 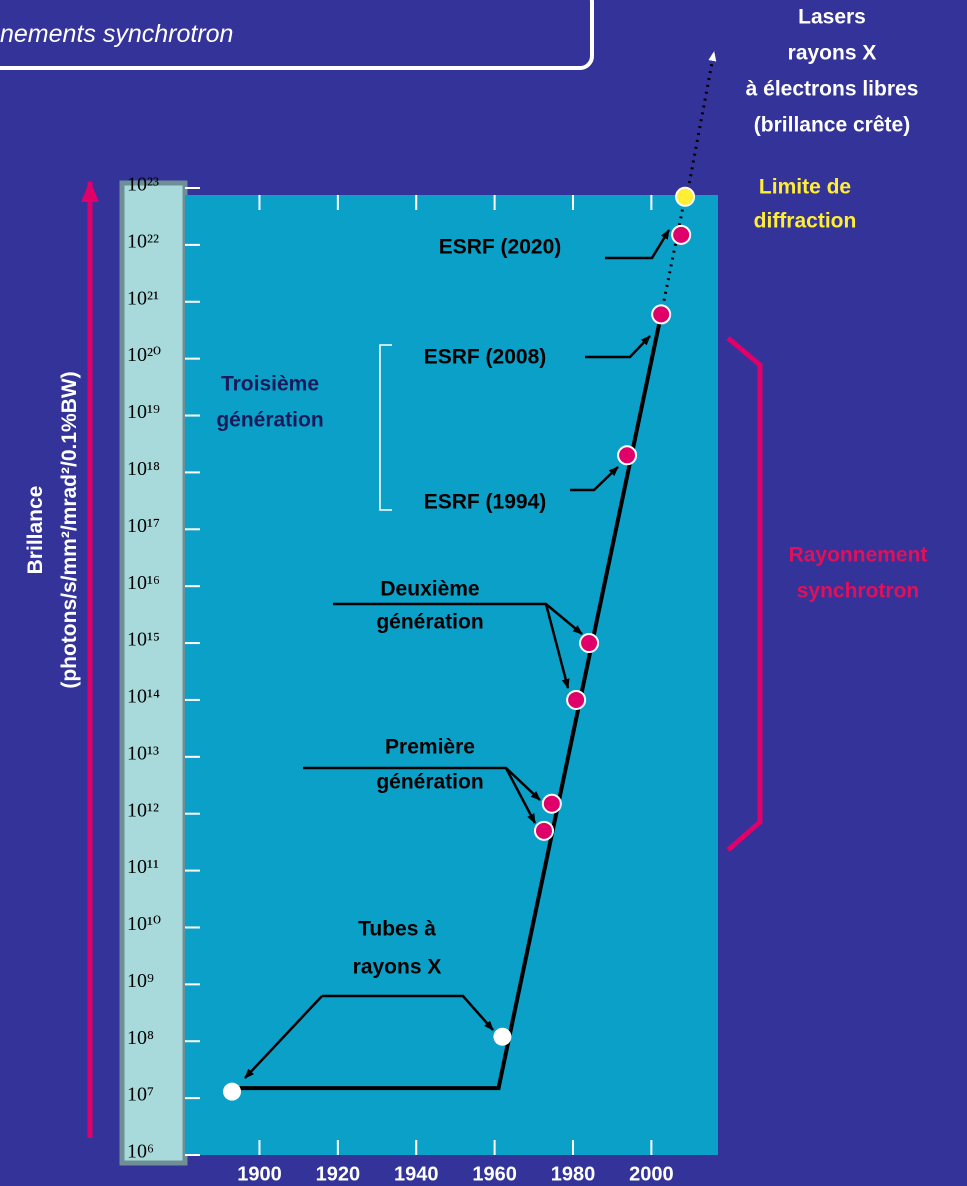 I want to click on header-title: nements synchrotron, so click(x=116, y=34).